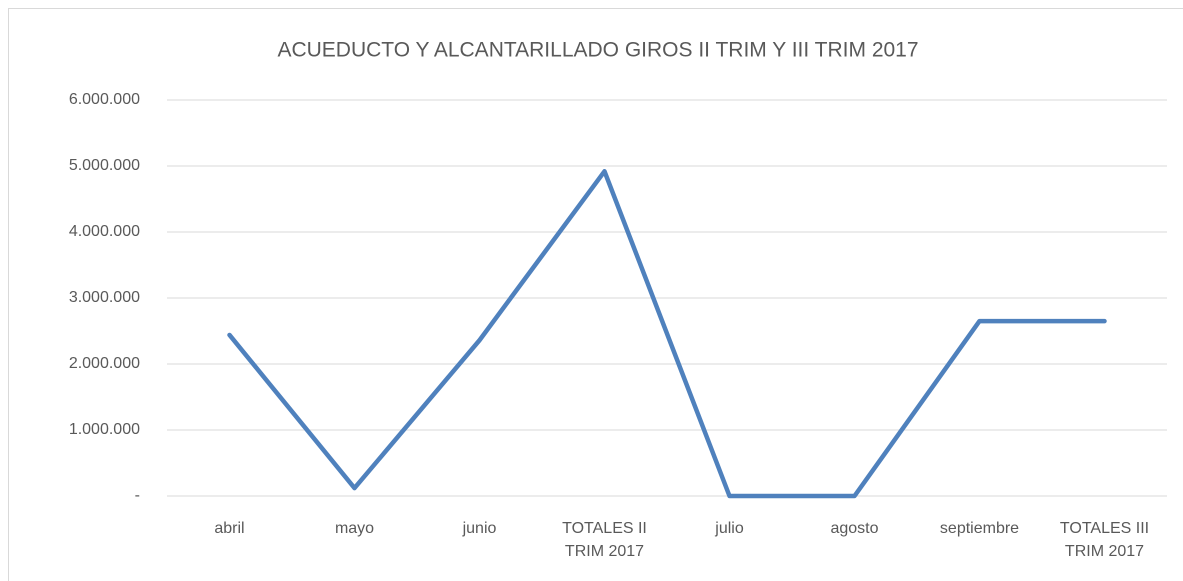 Image resolution: width=1183 pixels, height=581 pixels. What do you see at coordinates (979, 528) in the screenshot?
I see `x-tick-label: septiembre` at bounding box center [979, 528].